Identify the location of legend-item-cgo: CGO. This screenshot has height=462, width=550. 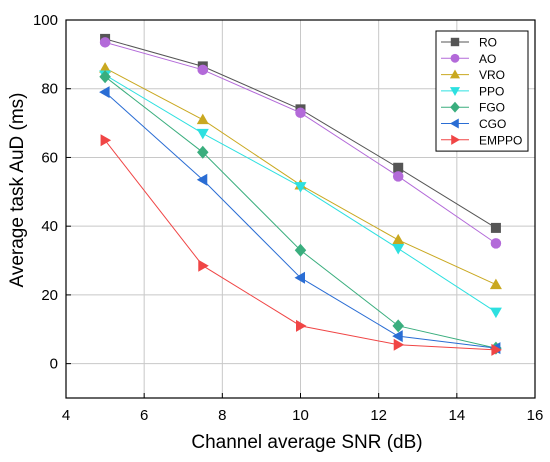
(473, 124).